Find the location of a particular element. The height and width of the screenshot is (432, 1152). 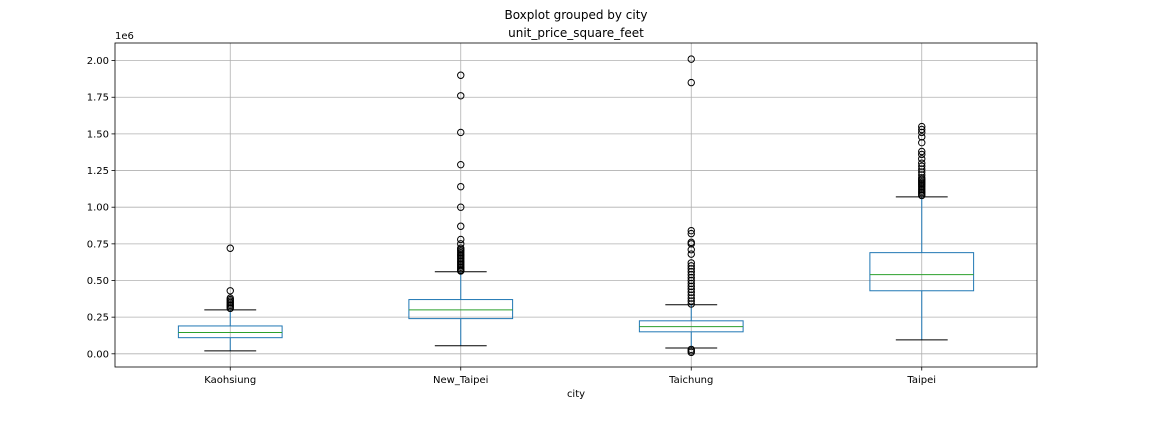

y-tick-label: 0.25 is located at coordinates (98, 318).